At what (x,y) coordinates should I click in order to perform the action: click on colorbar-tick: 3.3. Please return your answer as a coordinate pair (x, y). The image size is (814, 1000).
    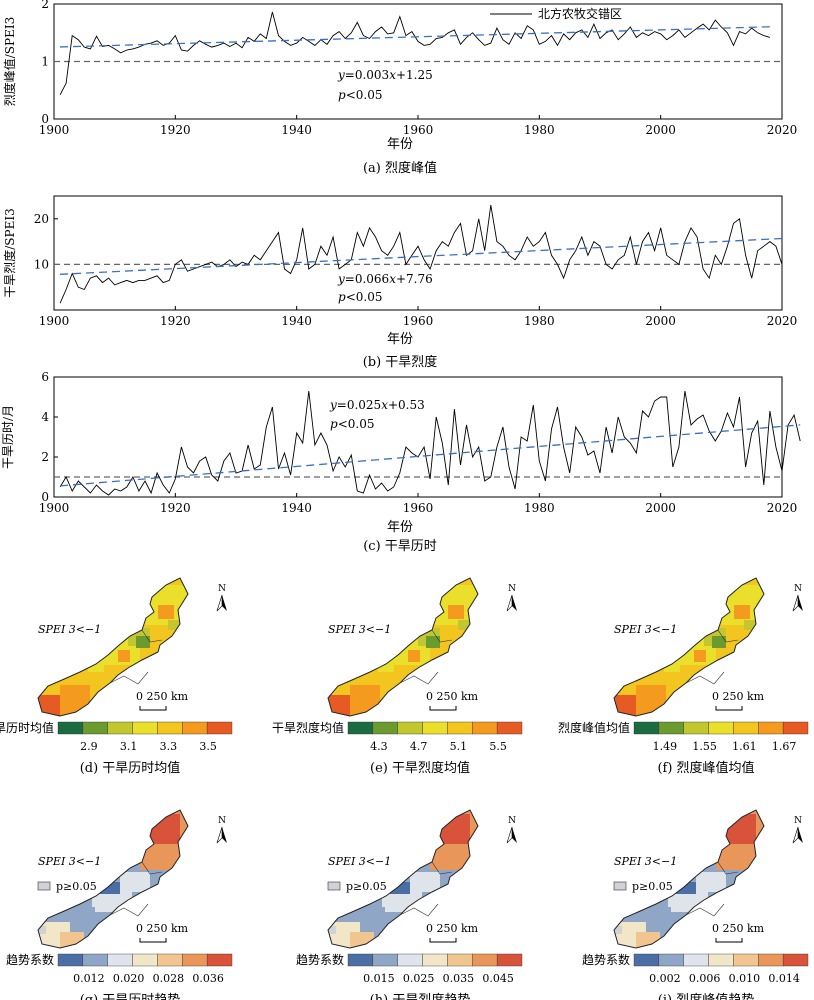
    Looking at the image, I should click on (169, 746).